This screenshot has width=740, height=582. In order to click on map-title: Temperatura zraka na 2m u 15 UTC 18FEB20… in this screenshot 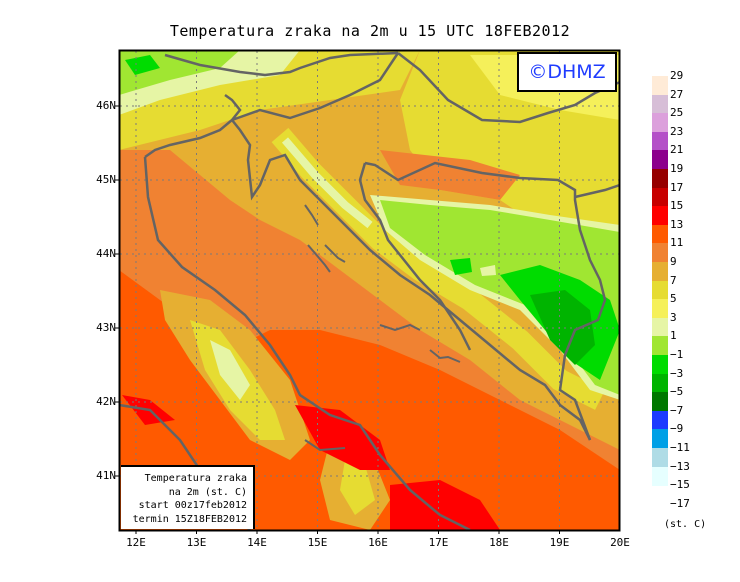, I will do `click(370, 31)`.